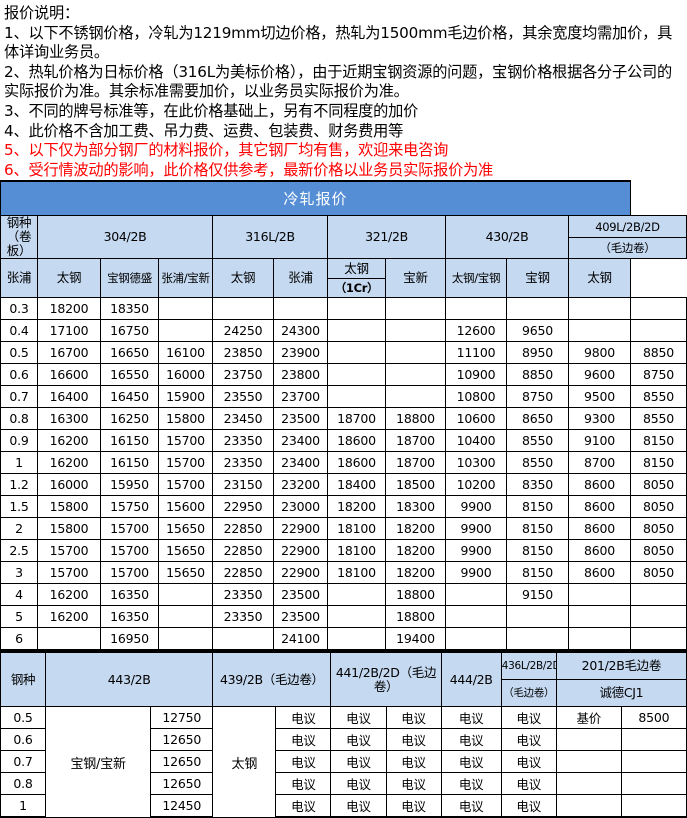 The image size is (687, 818). Describe the element at coordinates (653, 718) in the screenshot. I see `price-cell: 8500` at that location.